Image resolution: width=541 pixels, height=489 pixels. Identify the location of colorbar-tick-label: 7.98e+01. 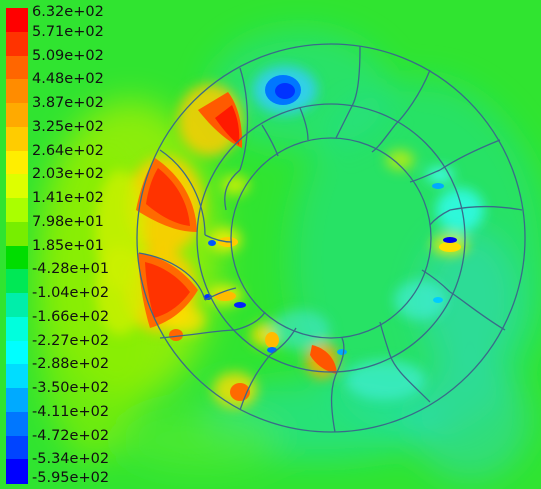
(68, 221).